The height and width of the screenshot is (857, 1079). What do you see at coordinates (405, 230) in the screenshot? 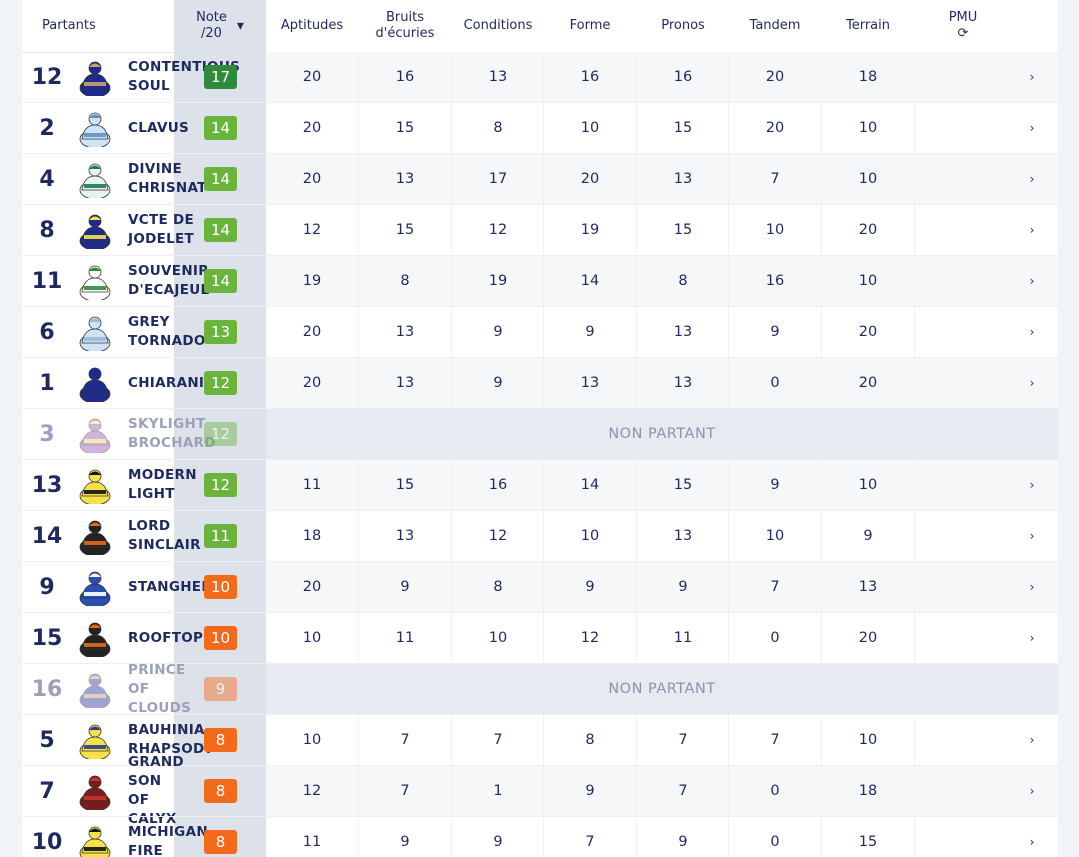
I see `score-cell: 15` at bounding box center [405, 230].